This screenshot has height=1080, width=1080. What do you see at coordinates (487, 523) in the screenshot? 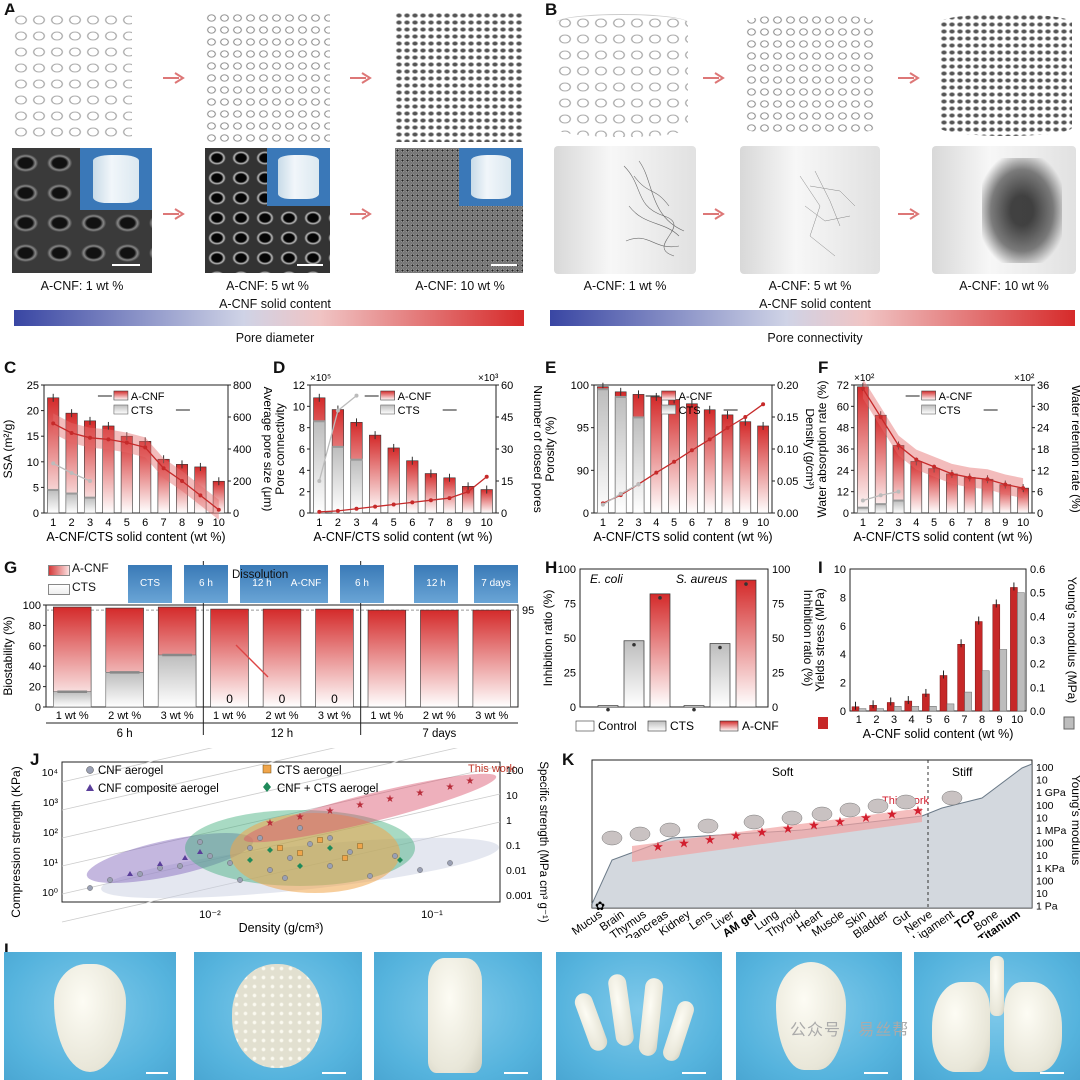
I see `x-tick-label: 10` at bounding box center [487, 523].